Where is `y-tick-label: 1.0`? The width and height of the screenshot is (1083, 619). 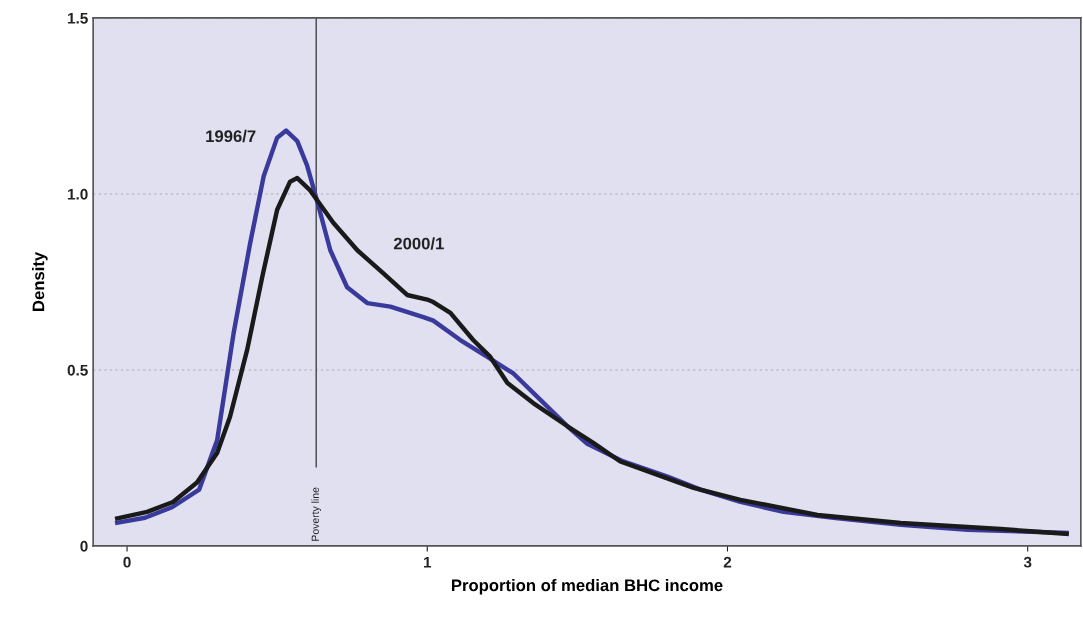 y-tick-label: 1.0 is located at coordinates (78, 194).